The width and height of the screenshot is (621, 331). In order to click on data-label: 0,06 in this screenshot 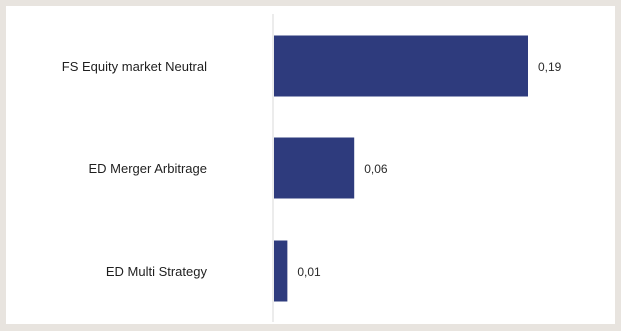, I will do `click(376, 169)`.